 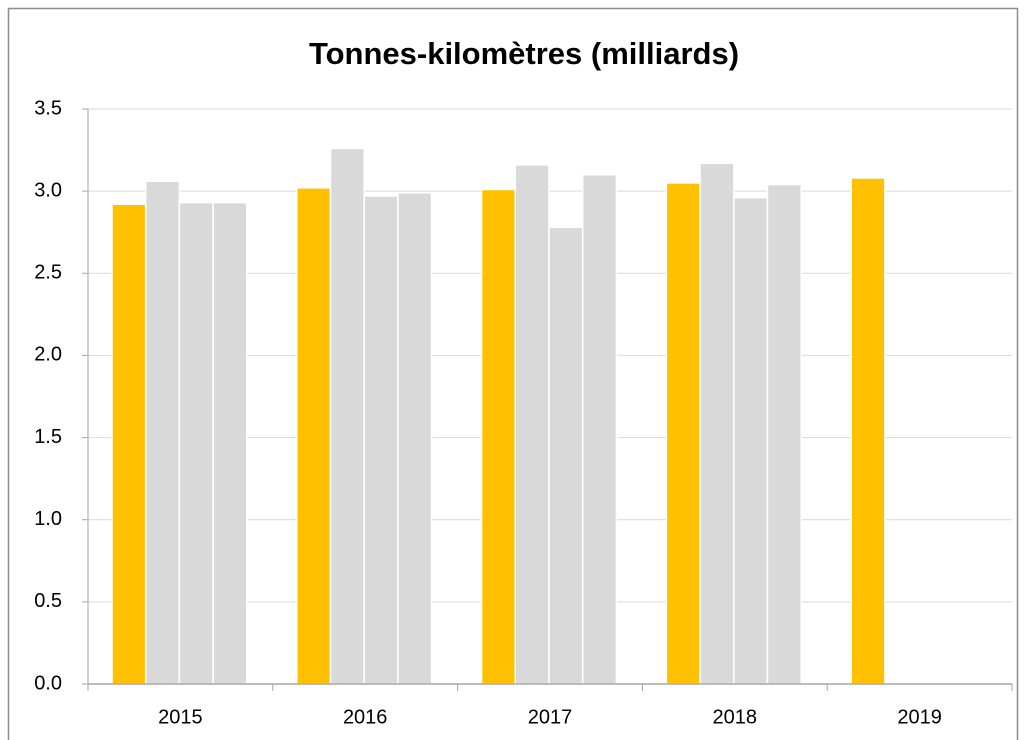 What do you see at coordinates (48, 437) in the screenshot?
I see `y-tick-label: 1.5` at bounding box center [48, 437].